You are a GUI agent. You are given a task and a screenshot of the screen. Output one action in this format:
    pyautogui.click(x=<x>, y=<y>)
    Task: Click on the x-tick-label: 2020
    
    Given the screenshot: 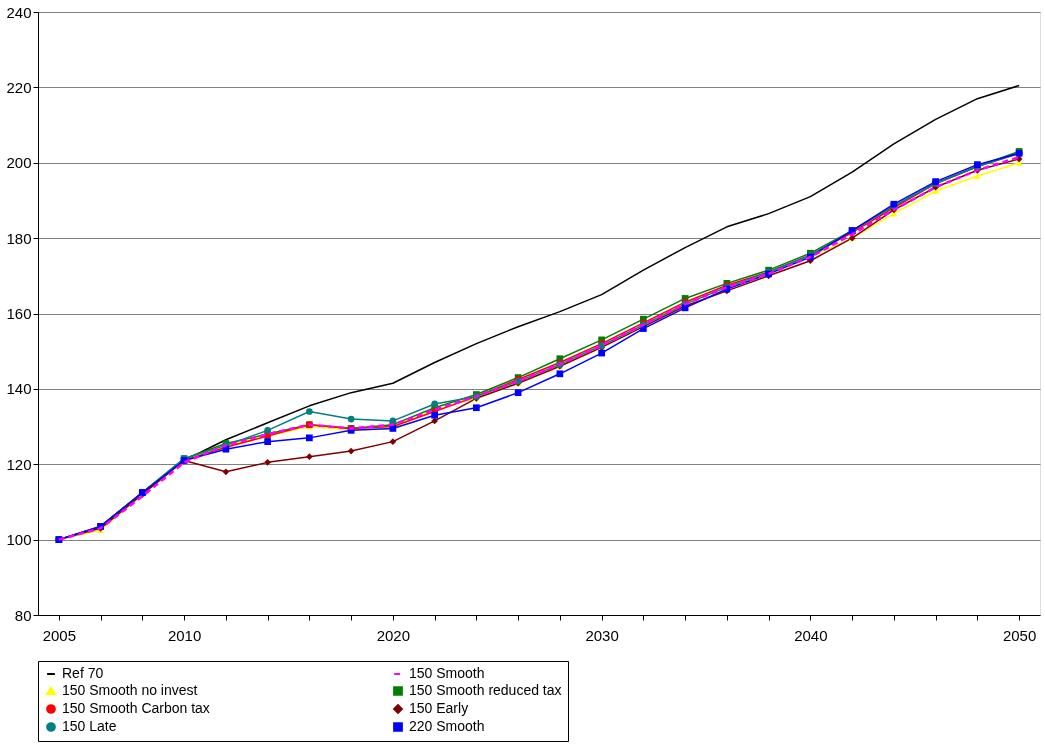 What is the action you would take?
    pyautogui.click(x=393, y=635)
    